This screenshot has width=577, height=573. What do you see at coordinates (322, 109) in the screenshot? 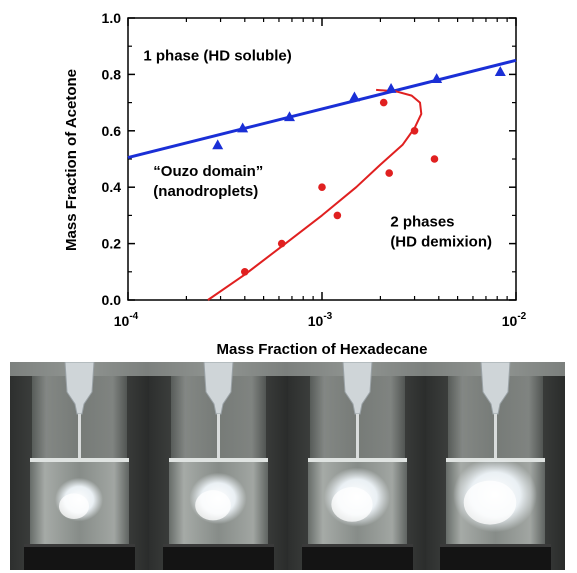
I see `solubility-fit-line` at bounding box center [322, 109].